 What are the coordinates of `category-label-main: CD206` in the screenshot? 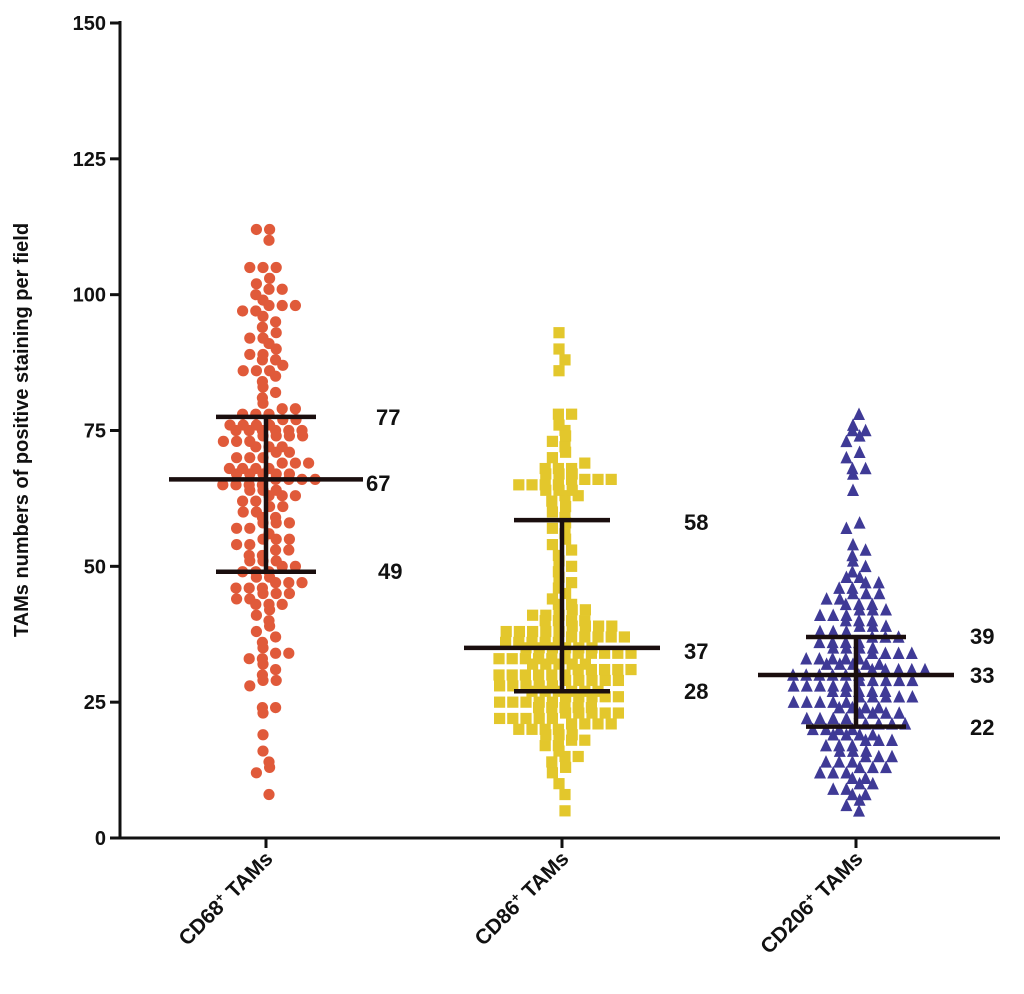 It's located at (787, 927).